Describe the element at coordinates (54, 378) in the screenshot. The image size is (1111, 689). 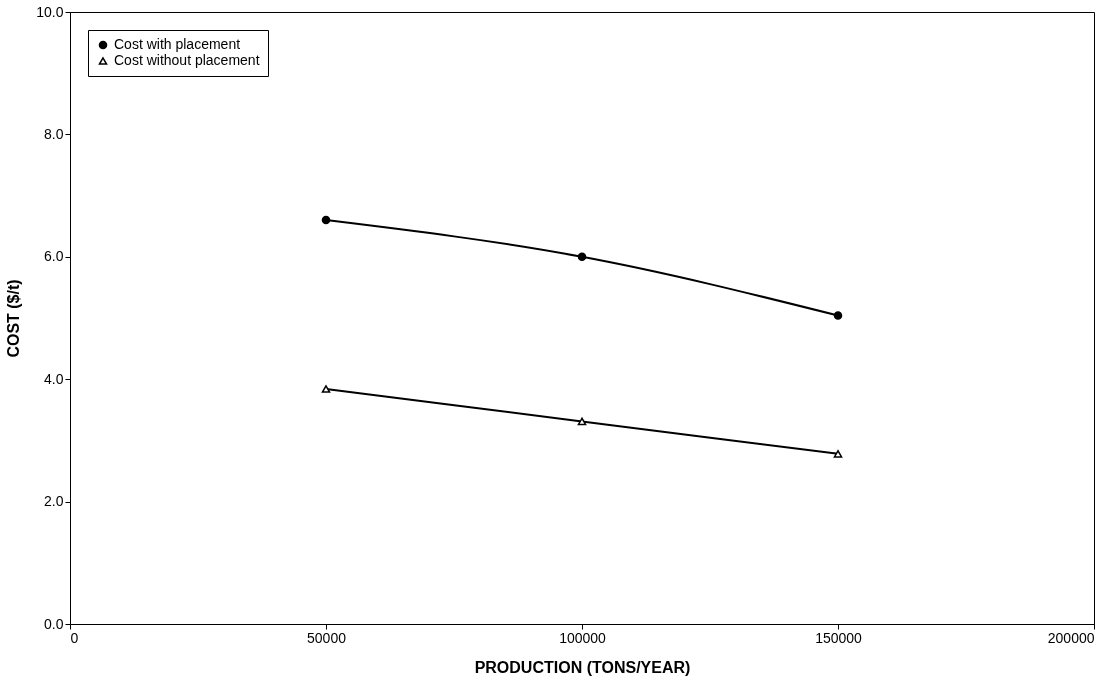
I see `y-tick-label: 4.0` at that location.